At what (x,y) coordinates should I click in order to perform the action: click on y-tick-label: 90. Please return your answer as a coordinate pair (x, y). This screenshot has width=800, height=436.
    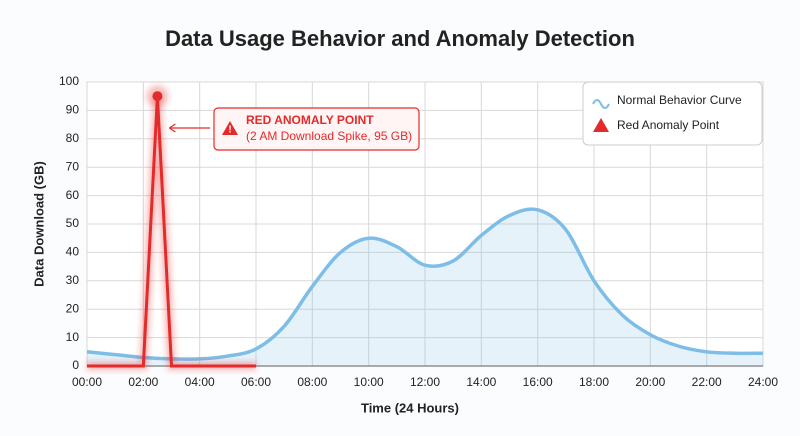
    Looking at the image, I should click on (73, 110).